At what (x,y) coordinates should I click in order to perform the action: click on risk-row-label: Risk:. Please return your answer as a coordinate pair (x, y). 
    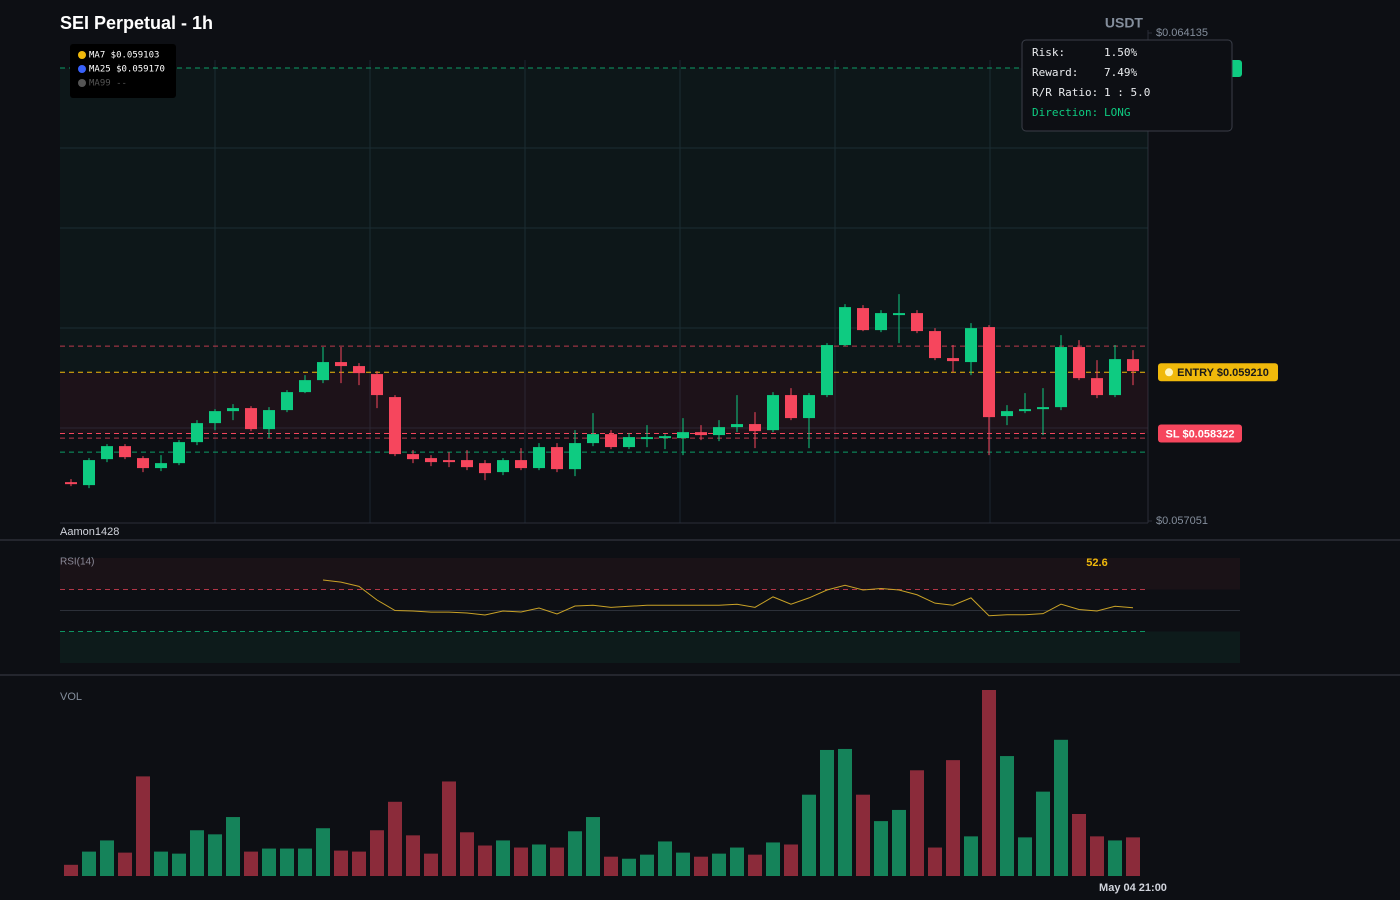
    Looking at the image, I should click on (1048, 52).